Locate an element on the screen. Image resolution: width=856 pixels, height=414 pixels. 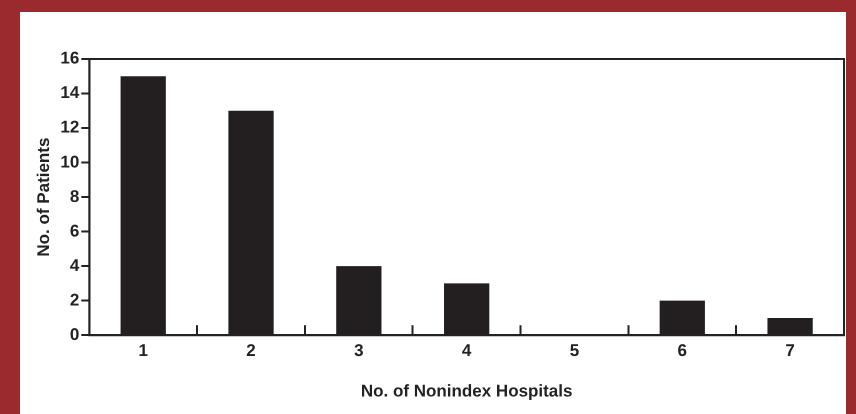
y-tick-label: 0 is located at coordinates (75, 334).